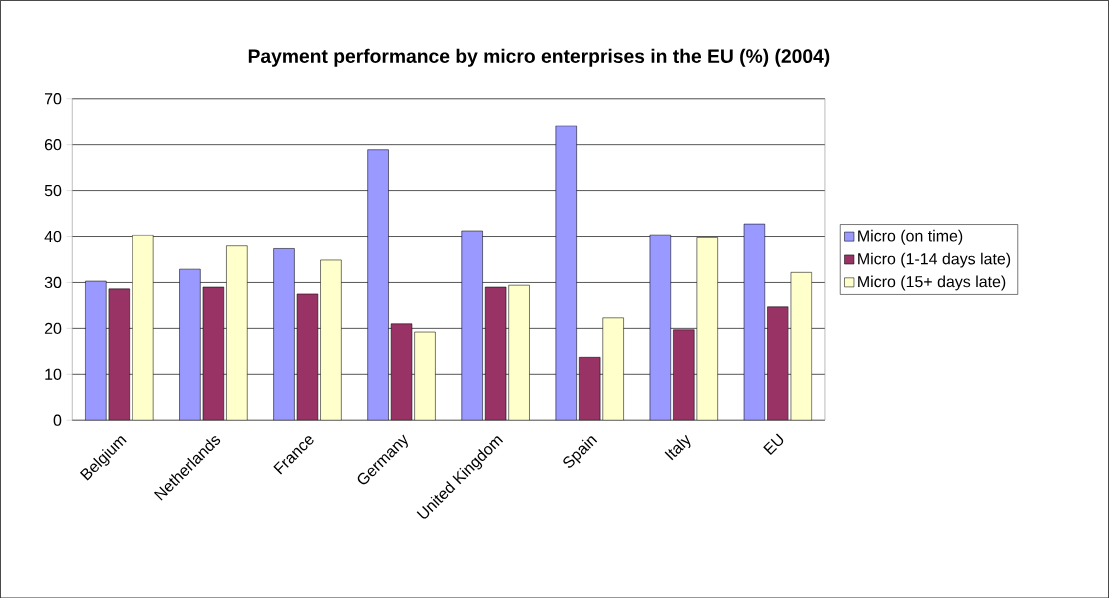 This screenshot has height=598, width=1109. Describe the element at coordinates (773, 444) in the screenshot. I see `x-tick-label: EU` at that location.